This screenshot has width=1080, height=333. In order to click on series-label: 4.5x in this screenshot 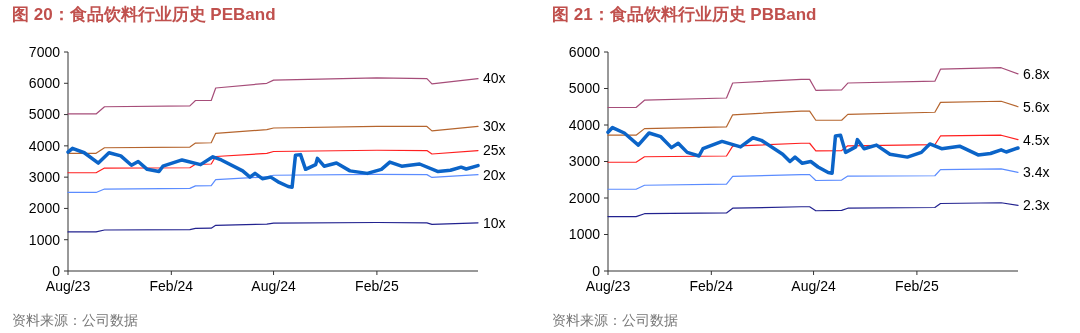, I will do `click(1036, 139)`.